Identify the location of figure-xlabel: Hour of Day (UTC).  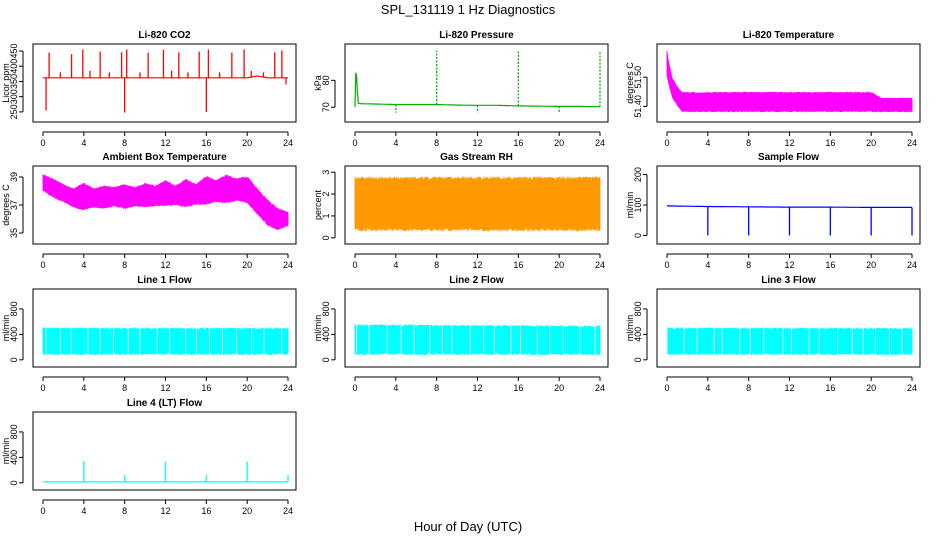
(468, 526).